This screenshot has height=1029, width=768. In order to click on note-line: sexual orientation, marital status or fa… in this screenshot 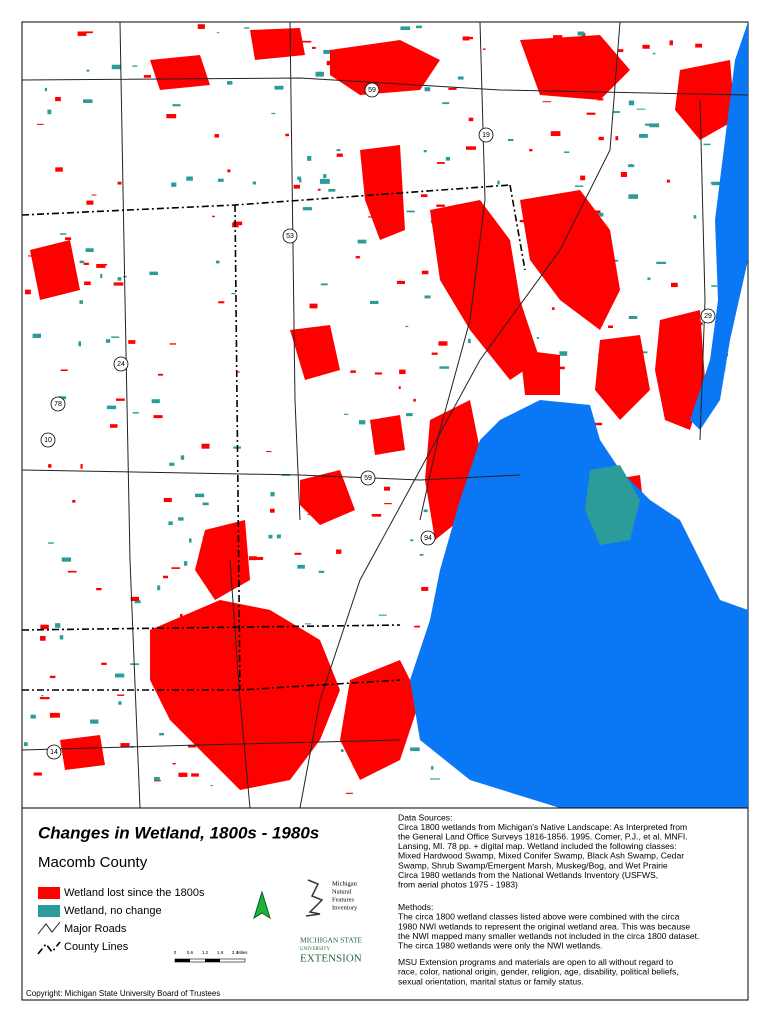, I will do `click(491, 981)`.